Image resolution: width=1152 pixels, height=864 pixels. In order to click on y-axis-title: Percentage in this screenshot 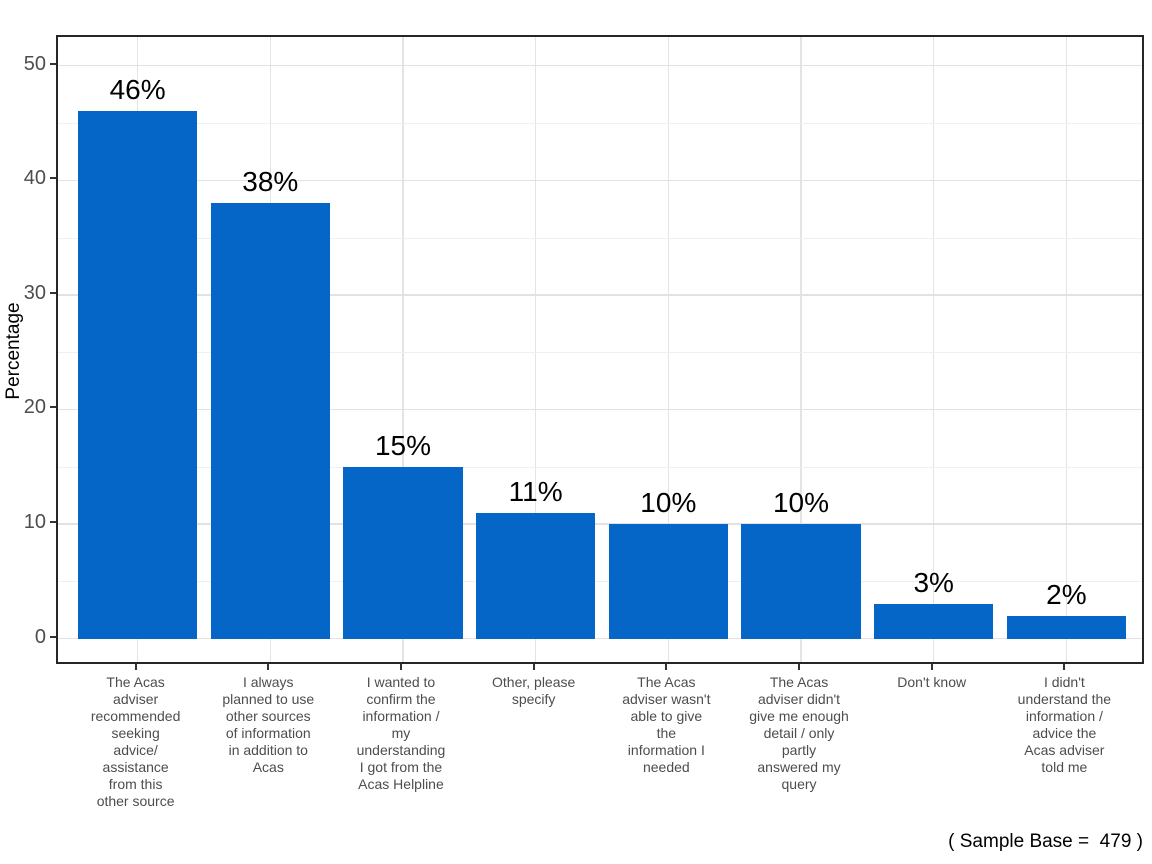, I will do `click(13, 351)`.